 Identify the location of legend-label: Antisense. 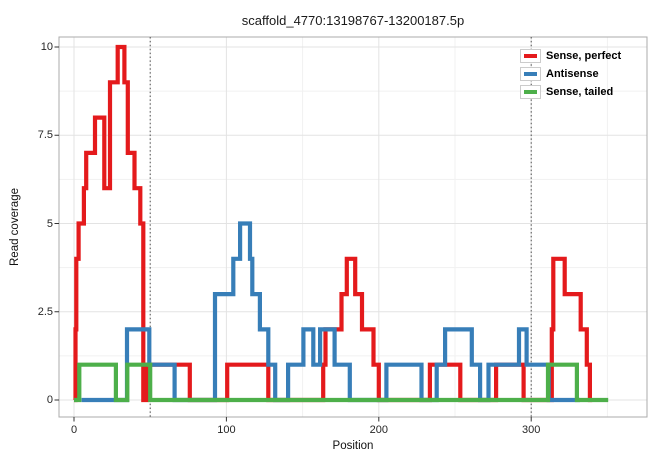
(572, 74).